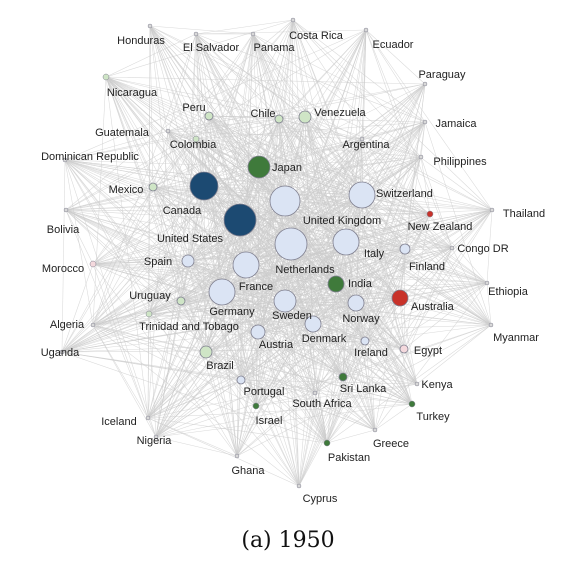 Image resolution: width=576 pixels, height=576 pixels. Describe the element at coordinates (268, 302) in the screenshot. I see `edge-uruguay-norway` at that location.